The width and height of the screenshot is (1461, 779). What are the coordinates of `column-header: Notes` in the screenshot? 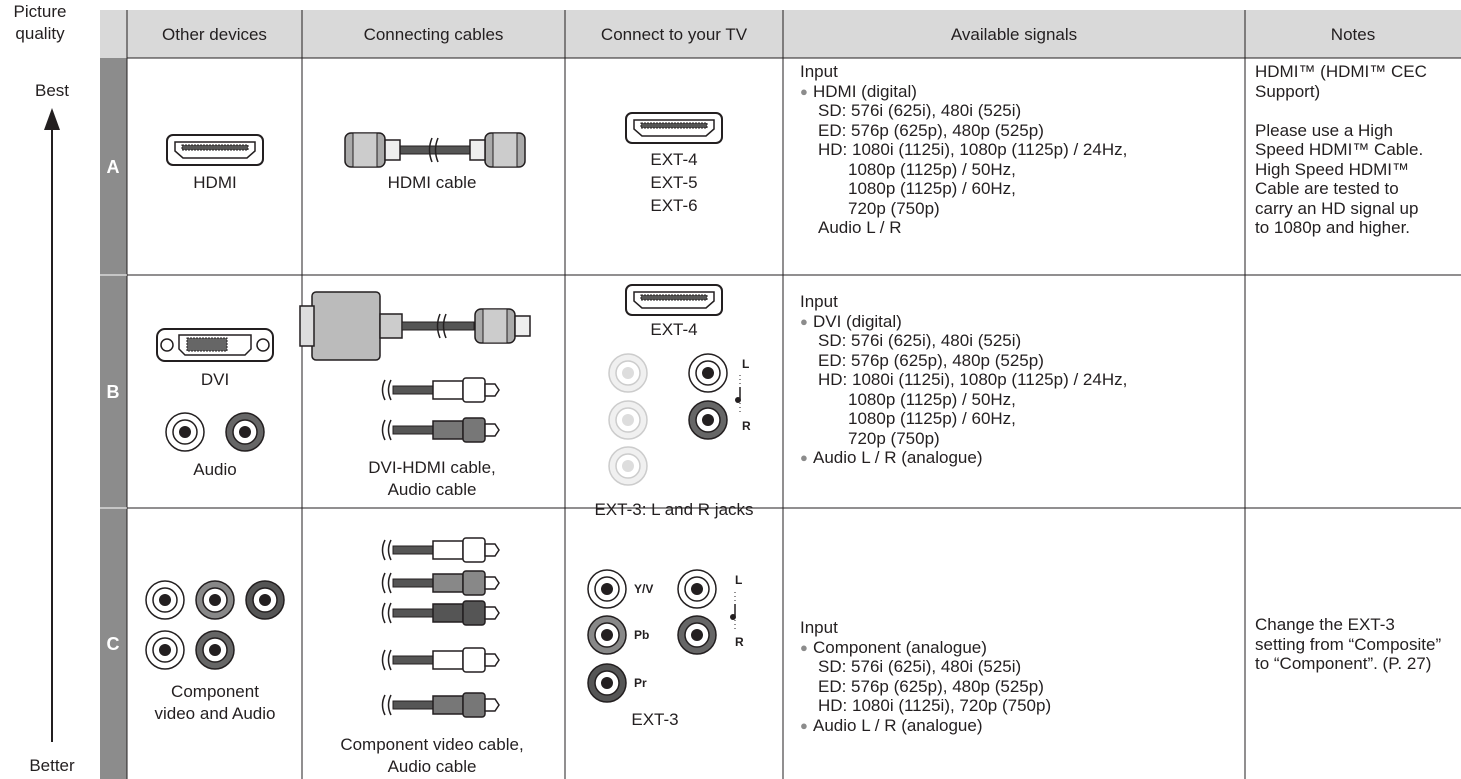 It's located at (1353, 34).